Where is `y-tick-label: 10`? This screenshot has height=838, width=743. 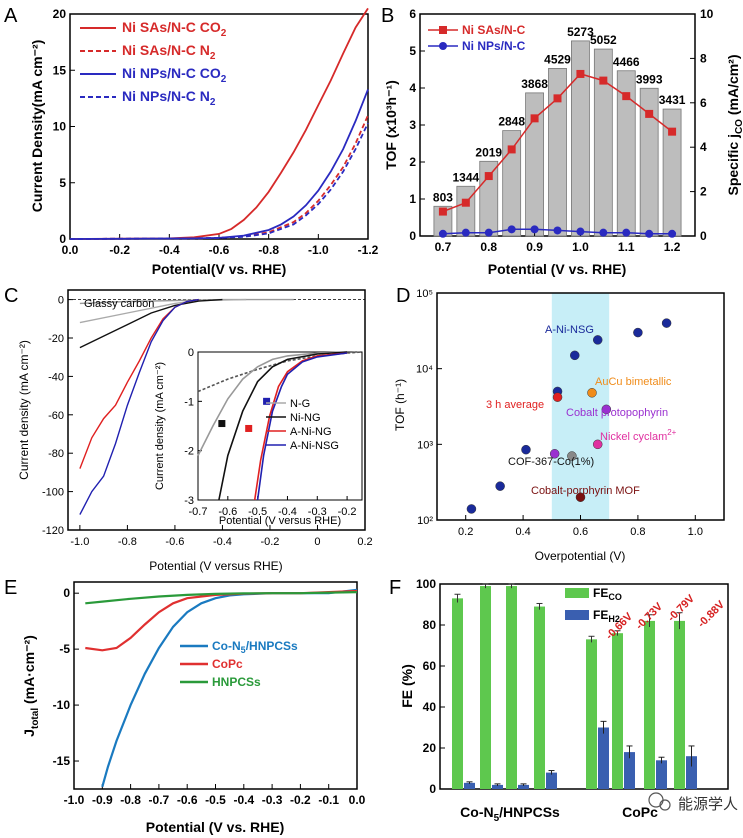
y-tick-label: 10 is located at coordinates (60, 127).